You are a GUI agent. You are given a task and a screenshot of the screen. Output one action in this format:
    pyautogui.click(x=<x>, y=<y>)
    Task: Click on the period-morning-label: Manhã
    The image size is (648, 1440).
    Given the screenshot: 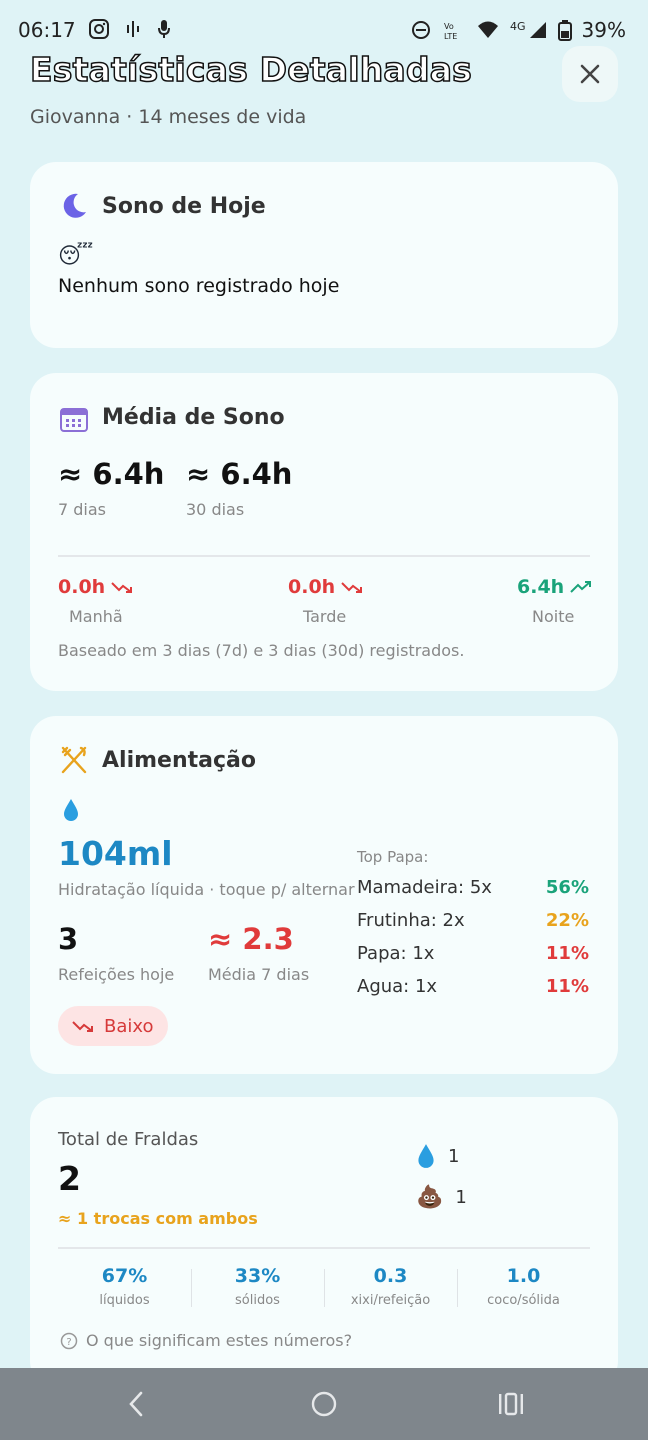 What is the action you would take?
    pyautogui.click(x=96, y=616)
    